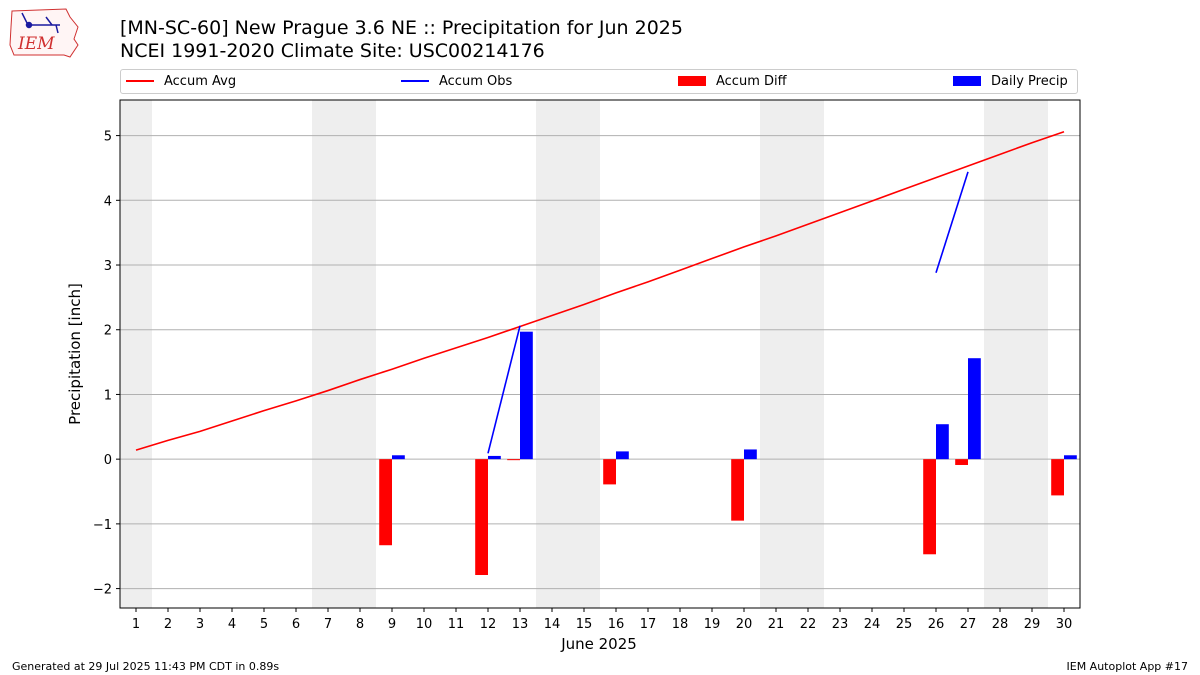  I want to click on legend-item-accum-diff: Accum Diff, so click(732, 82).